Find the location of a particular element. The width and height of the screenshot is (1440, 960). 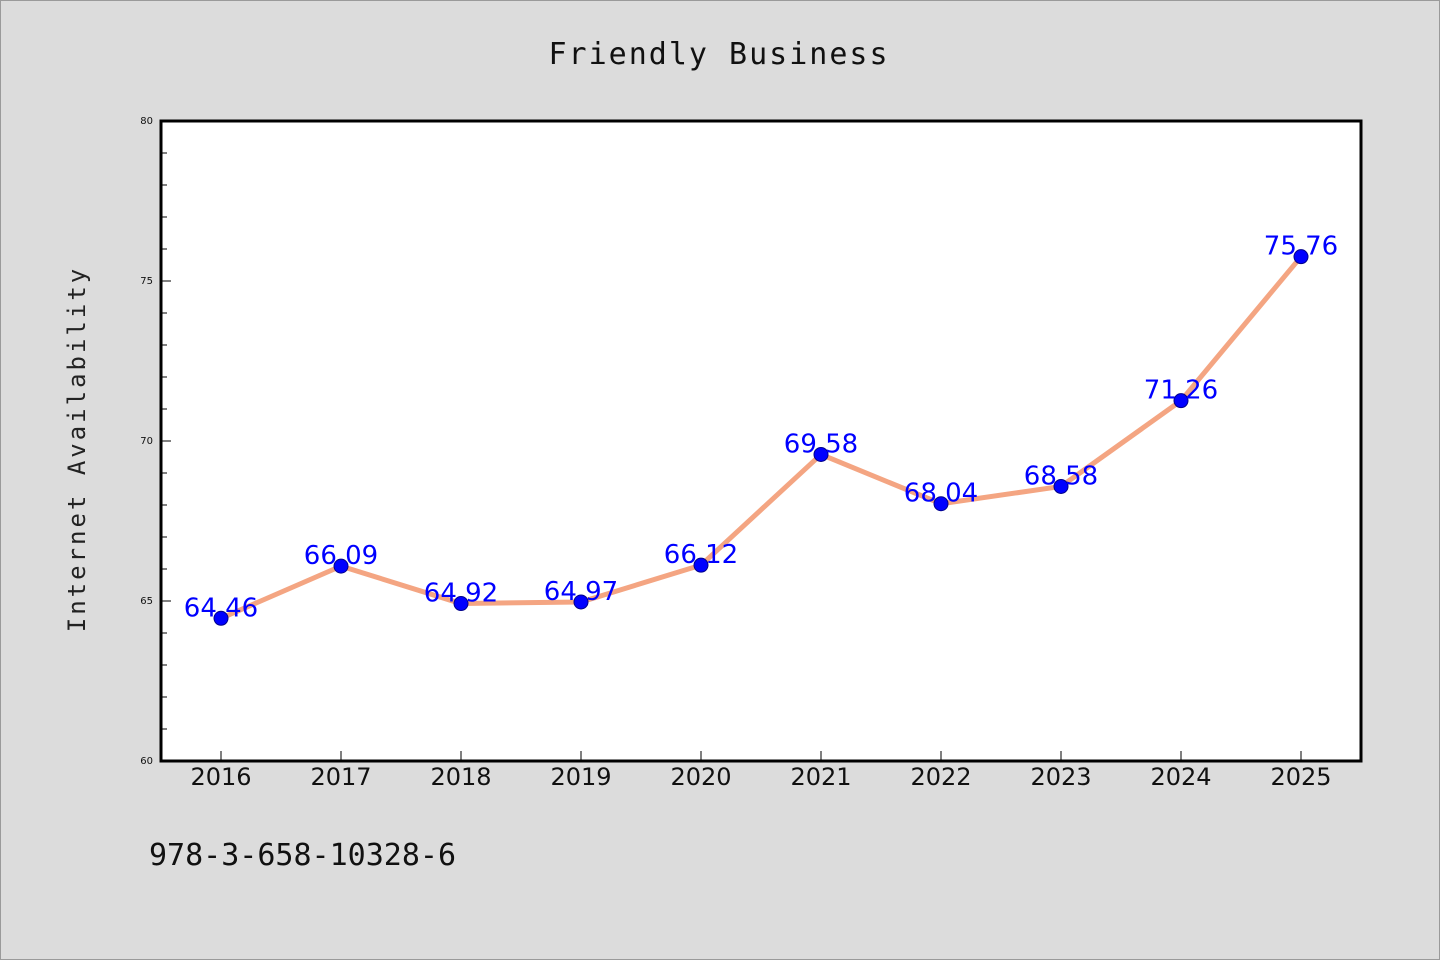

footer-code: 978-3-658-10328-6 is located at coordinates (302, 855).